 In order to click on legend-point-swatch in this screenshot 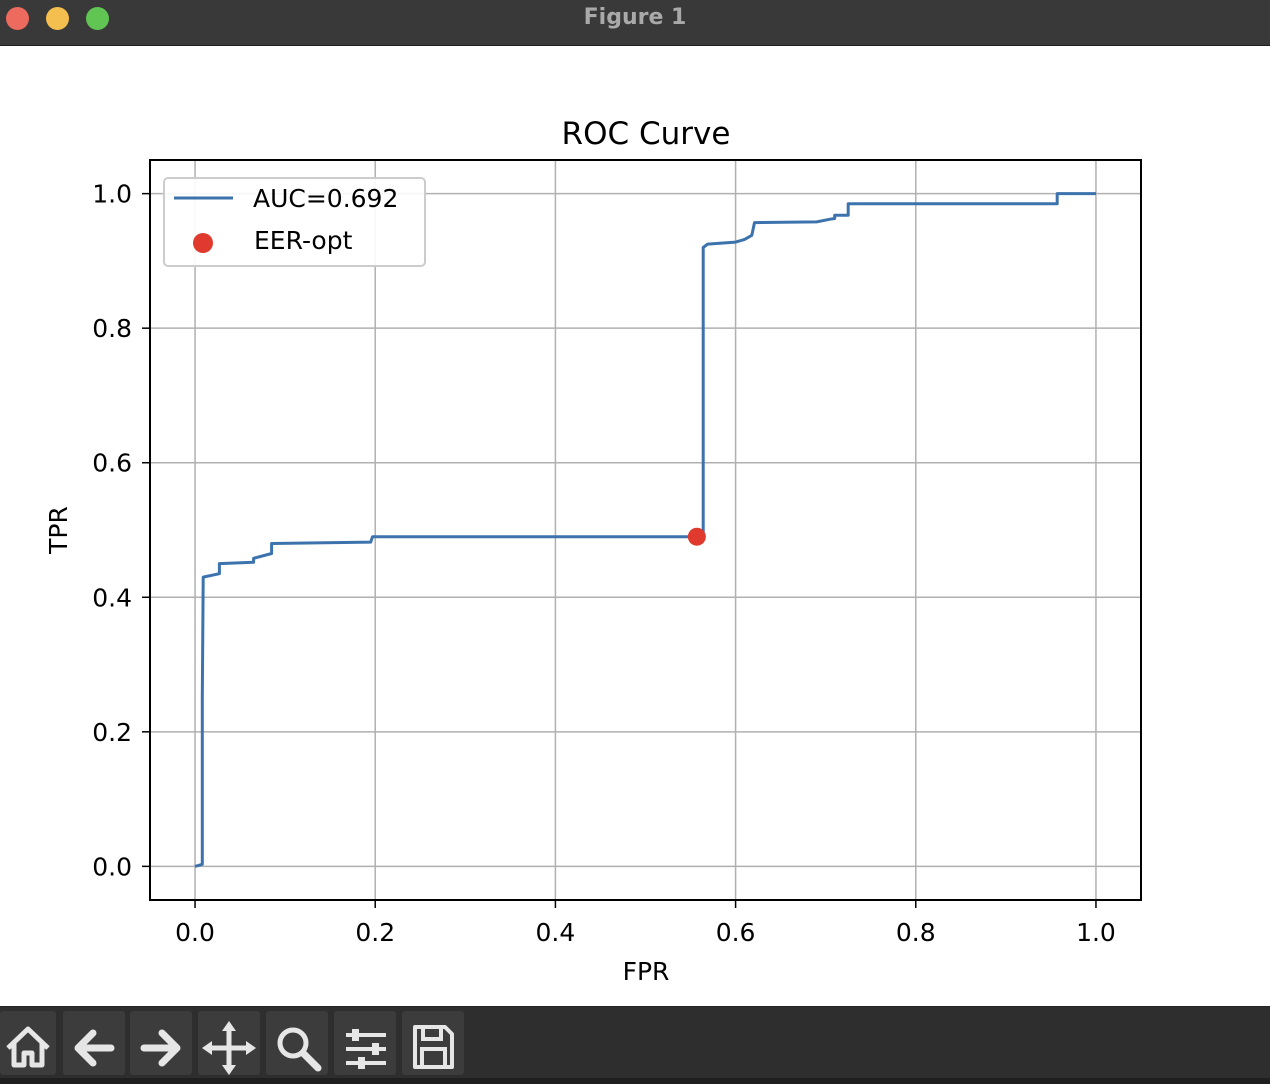, I will do `click(203, 243)`.